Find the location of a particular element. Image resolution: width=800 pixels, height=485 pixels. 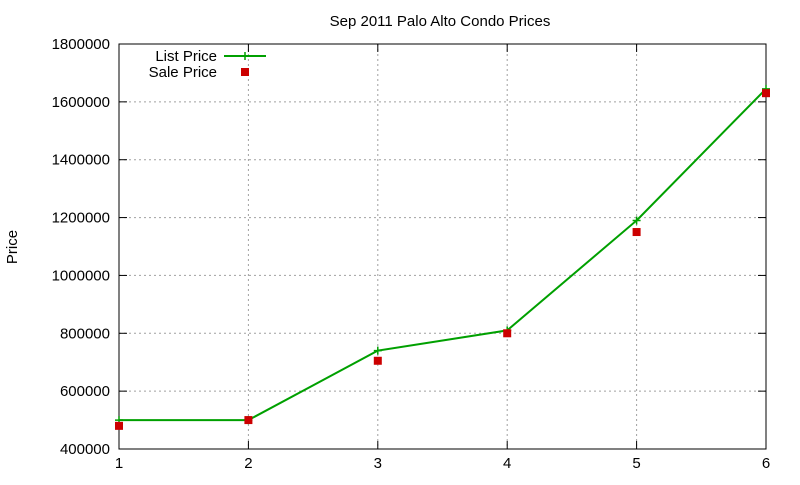

y-axis-label: Price is located at coordinates (12, 247).